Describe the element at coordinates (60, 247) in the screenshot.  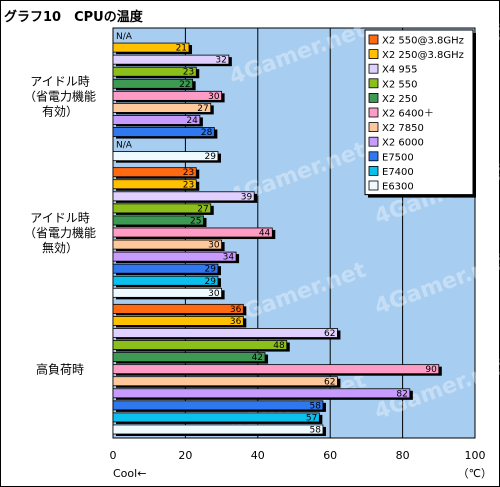
I see `group-label: 無効）` at that location.